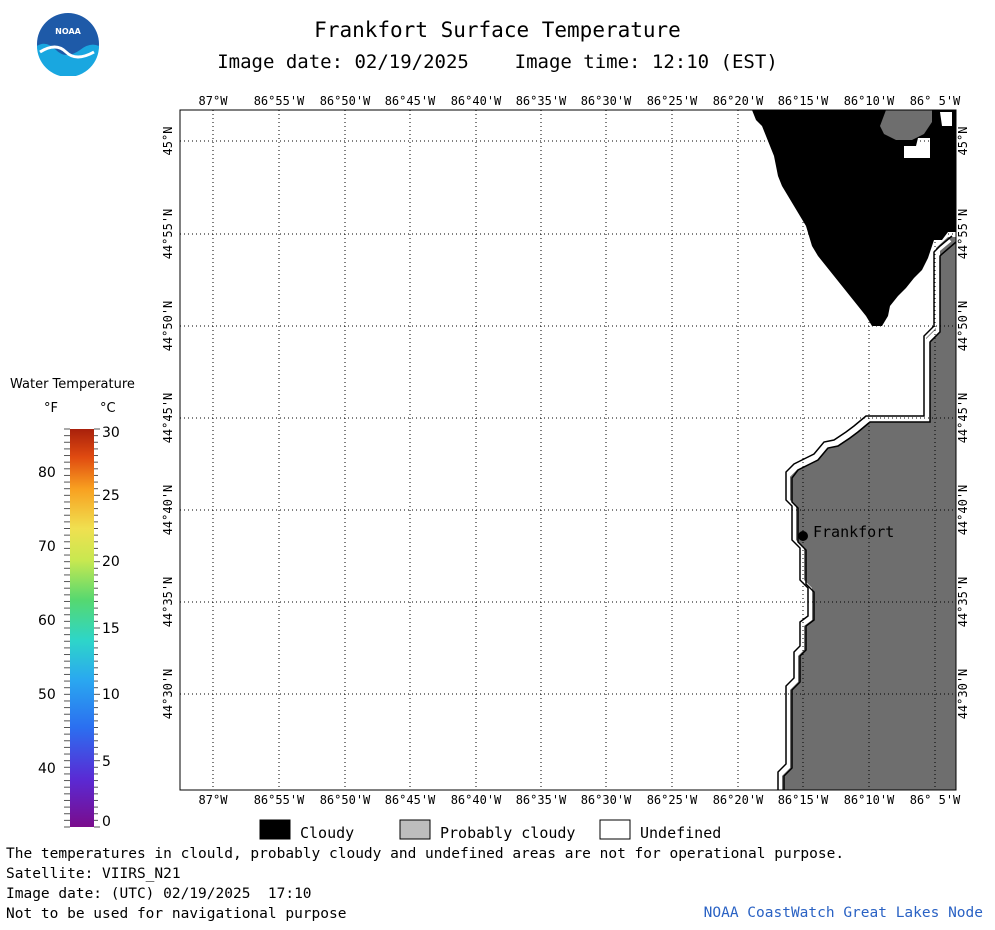  Describe the element at coordinates (843, 913) in the screenshot. I see `credit-text: NOAA CoastWatch Great Lakes Node` at that location.